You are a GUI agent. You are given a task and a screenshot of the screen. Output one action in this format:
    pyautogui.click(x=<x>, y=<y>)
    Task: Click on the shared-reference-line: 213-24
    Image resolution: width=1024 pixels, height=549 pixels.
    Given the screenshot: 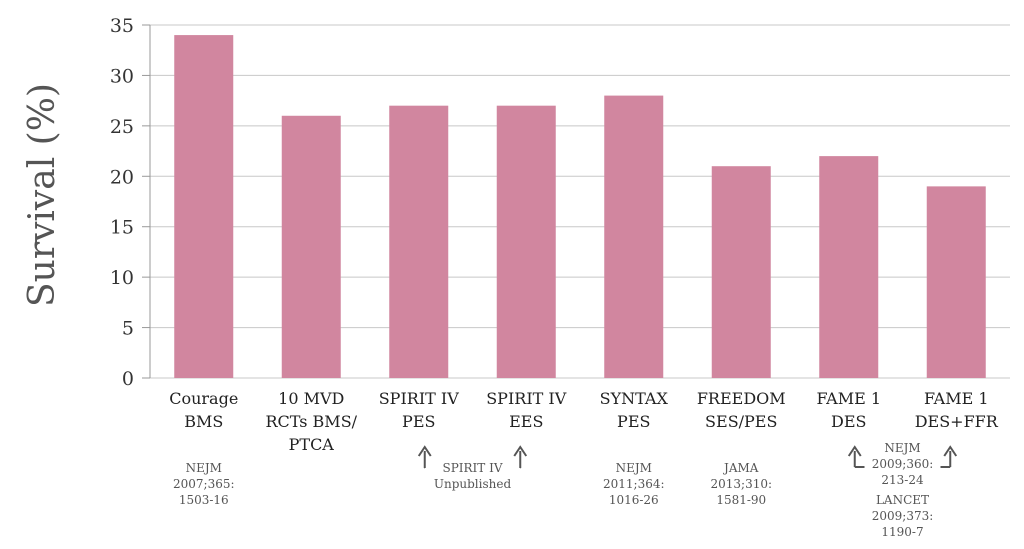 What is the action you would take?
    pyautogui.click(x=902, y=480)
    